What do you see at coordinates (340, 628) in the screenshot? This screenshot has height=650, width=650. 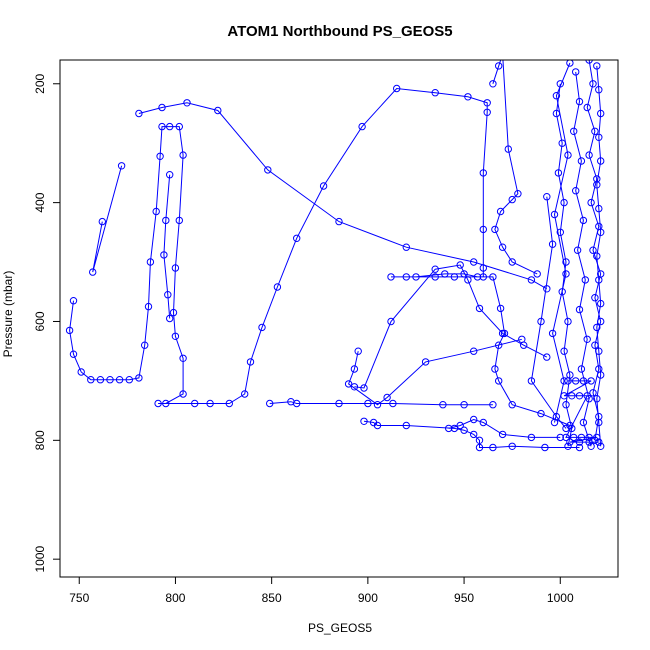 I see `x-axis-label: PS_GEOS5` at bounding box center [340, 628].